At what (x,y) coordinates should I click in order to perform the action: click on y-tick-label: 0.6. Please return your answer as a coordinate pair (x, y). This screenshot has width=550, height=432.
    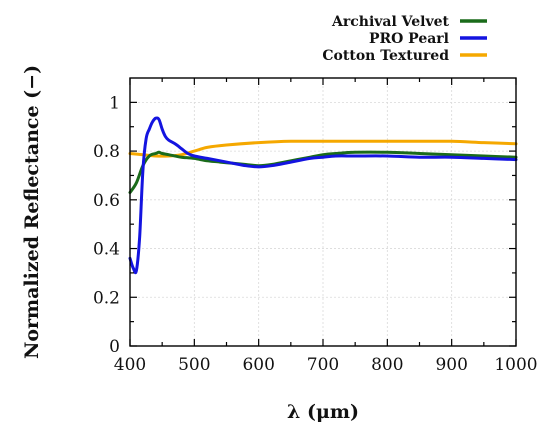
    Looking at the image, I should click on (106, 201).